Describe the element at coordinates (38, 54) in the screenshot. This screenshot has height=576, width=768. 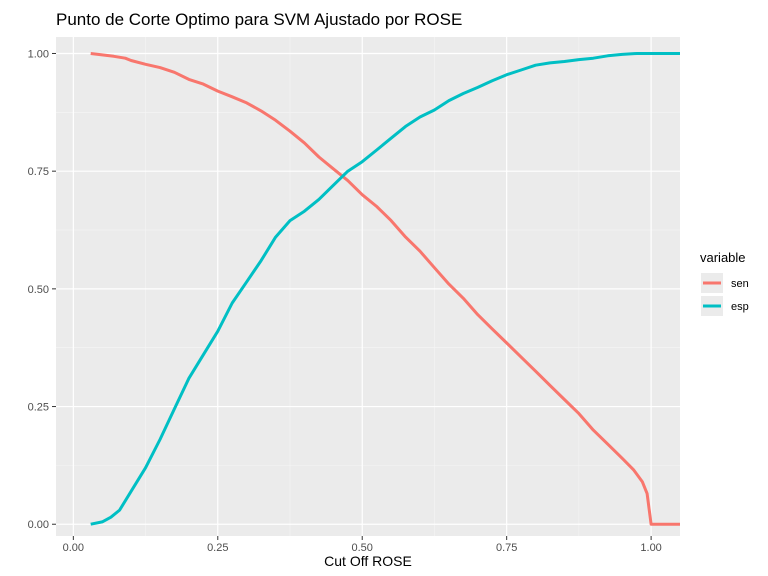
I see `y-tick-label-4: 1.00` at that location.